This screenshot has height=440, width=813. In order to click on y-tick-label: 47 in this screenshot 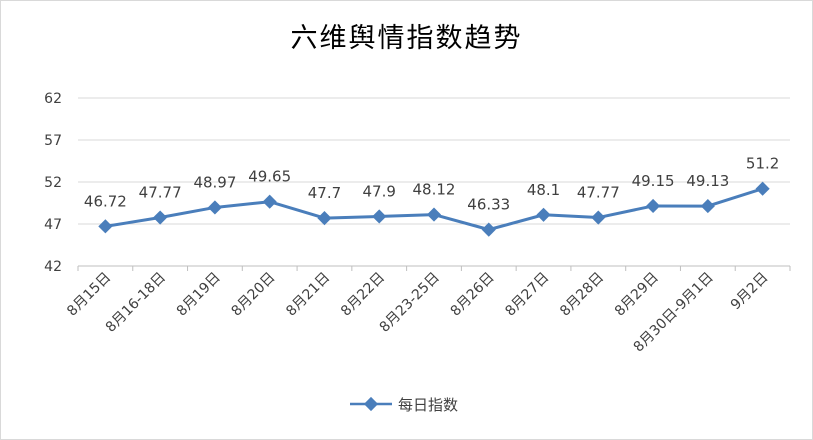, I will do `click(53, 225)`.